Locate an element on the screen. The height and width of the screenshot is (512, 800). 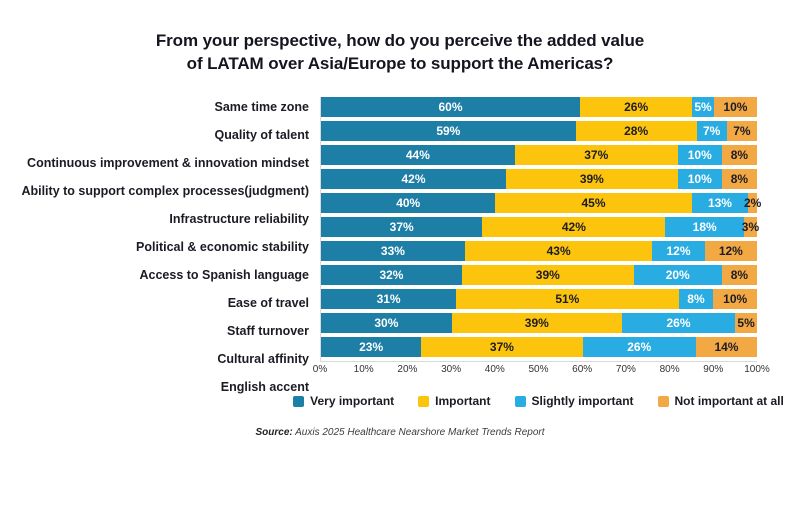
bar-segment-important: 37% is located at coordinates (502, 347).